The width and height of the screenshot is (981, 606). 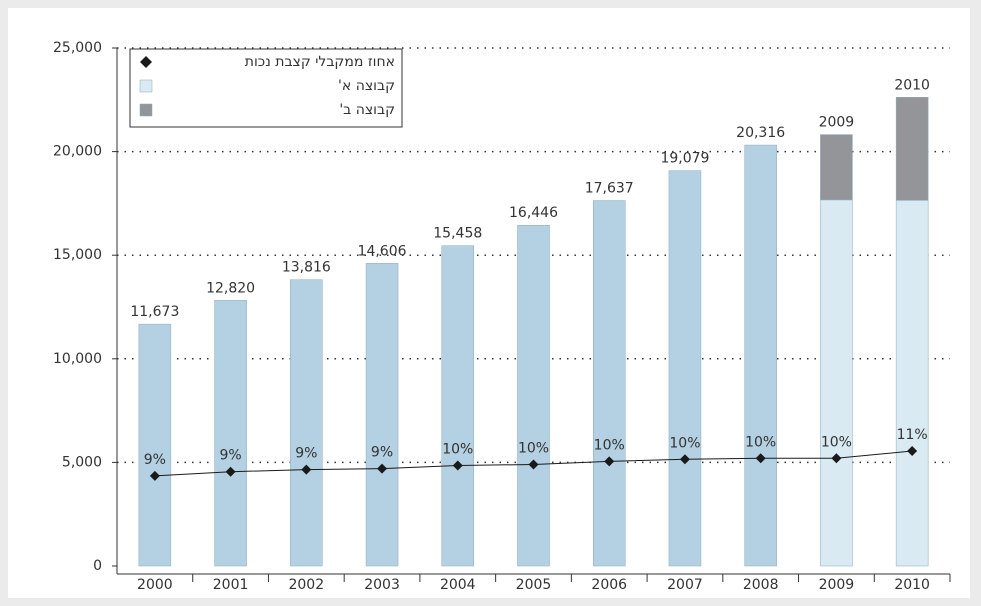 I want to click on legend-label: אחוז ממקבלי קצבת נכות, so click(x=320, y=62).